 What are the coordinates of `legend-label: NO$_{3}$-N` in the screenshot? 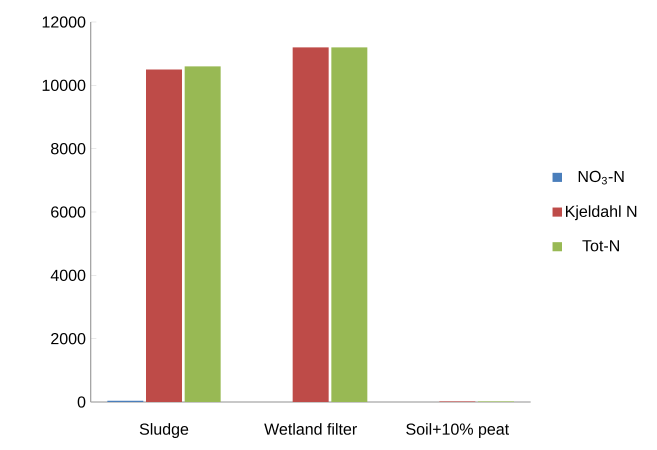 It's located at (601, 177).